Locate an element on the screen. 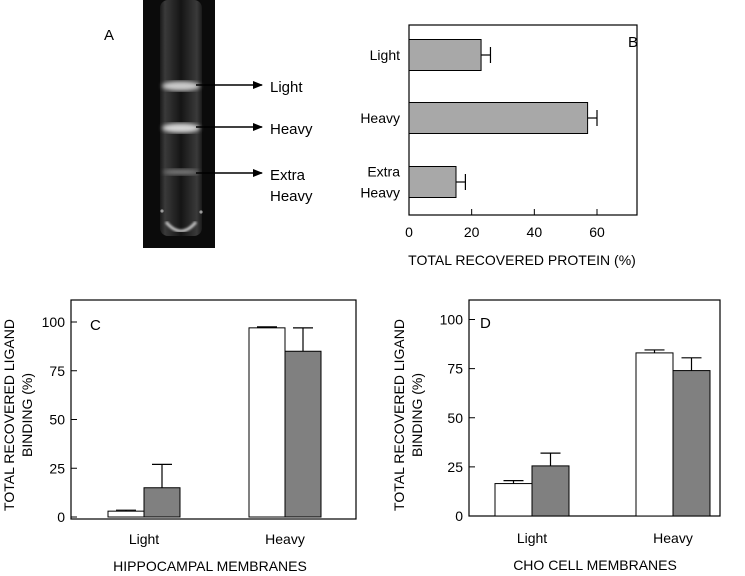  band-extra-heavy is located at coordinates (181, 172).